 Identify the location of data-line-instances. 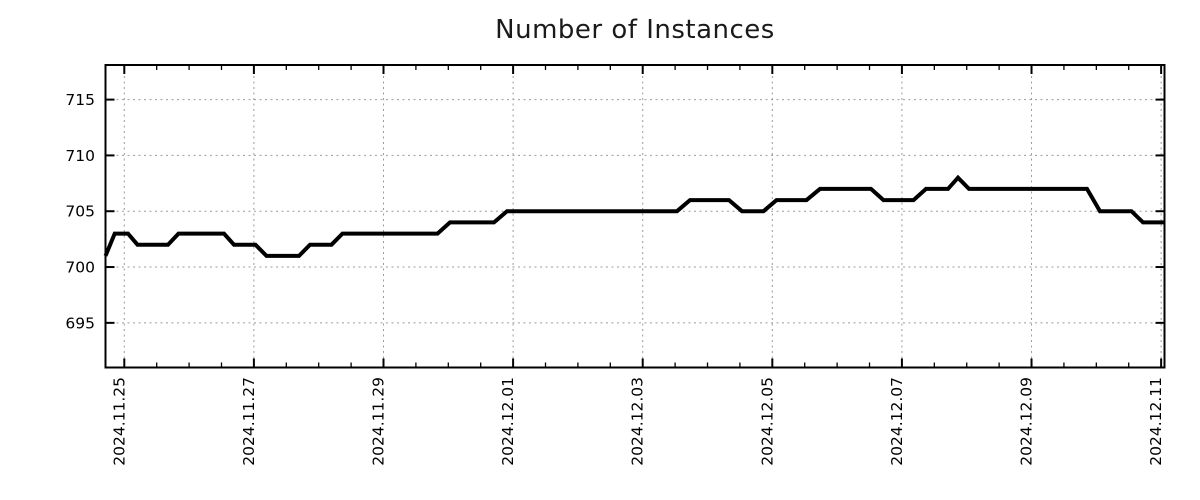
(634, 216).